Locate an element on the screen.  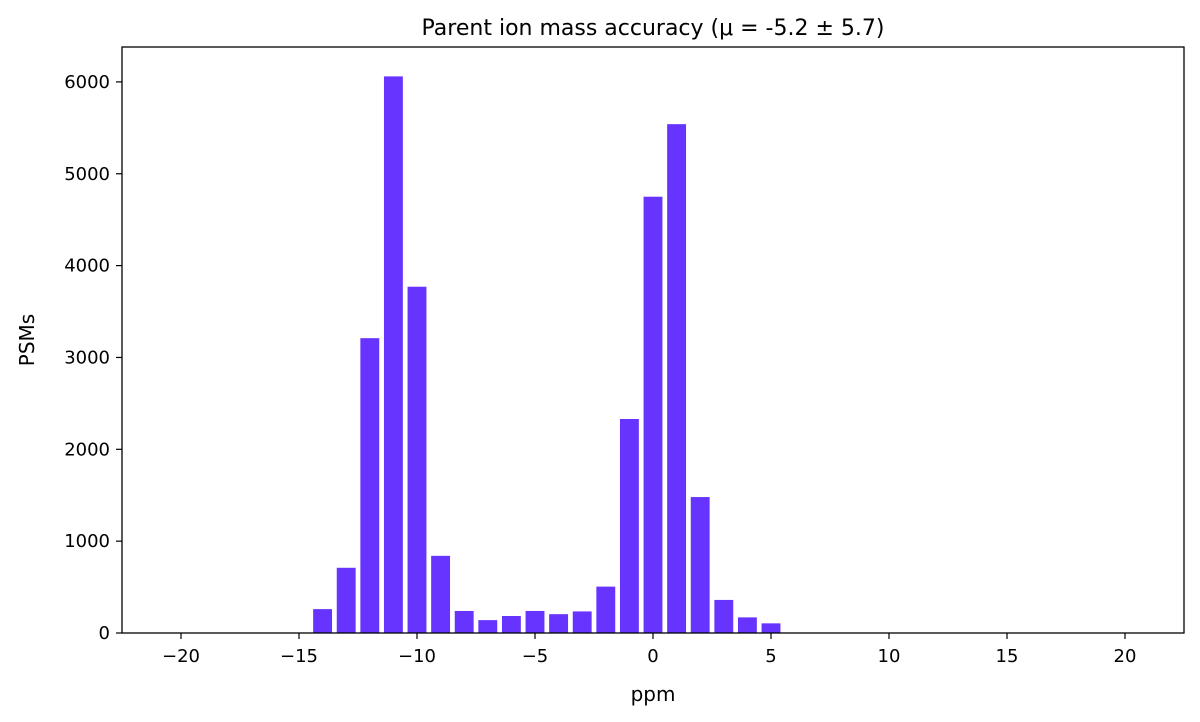
x-tick-label: −15 is located at coordinates (299, 656).